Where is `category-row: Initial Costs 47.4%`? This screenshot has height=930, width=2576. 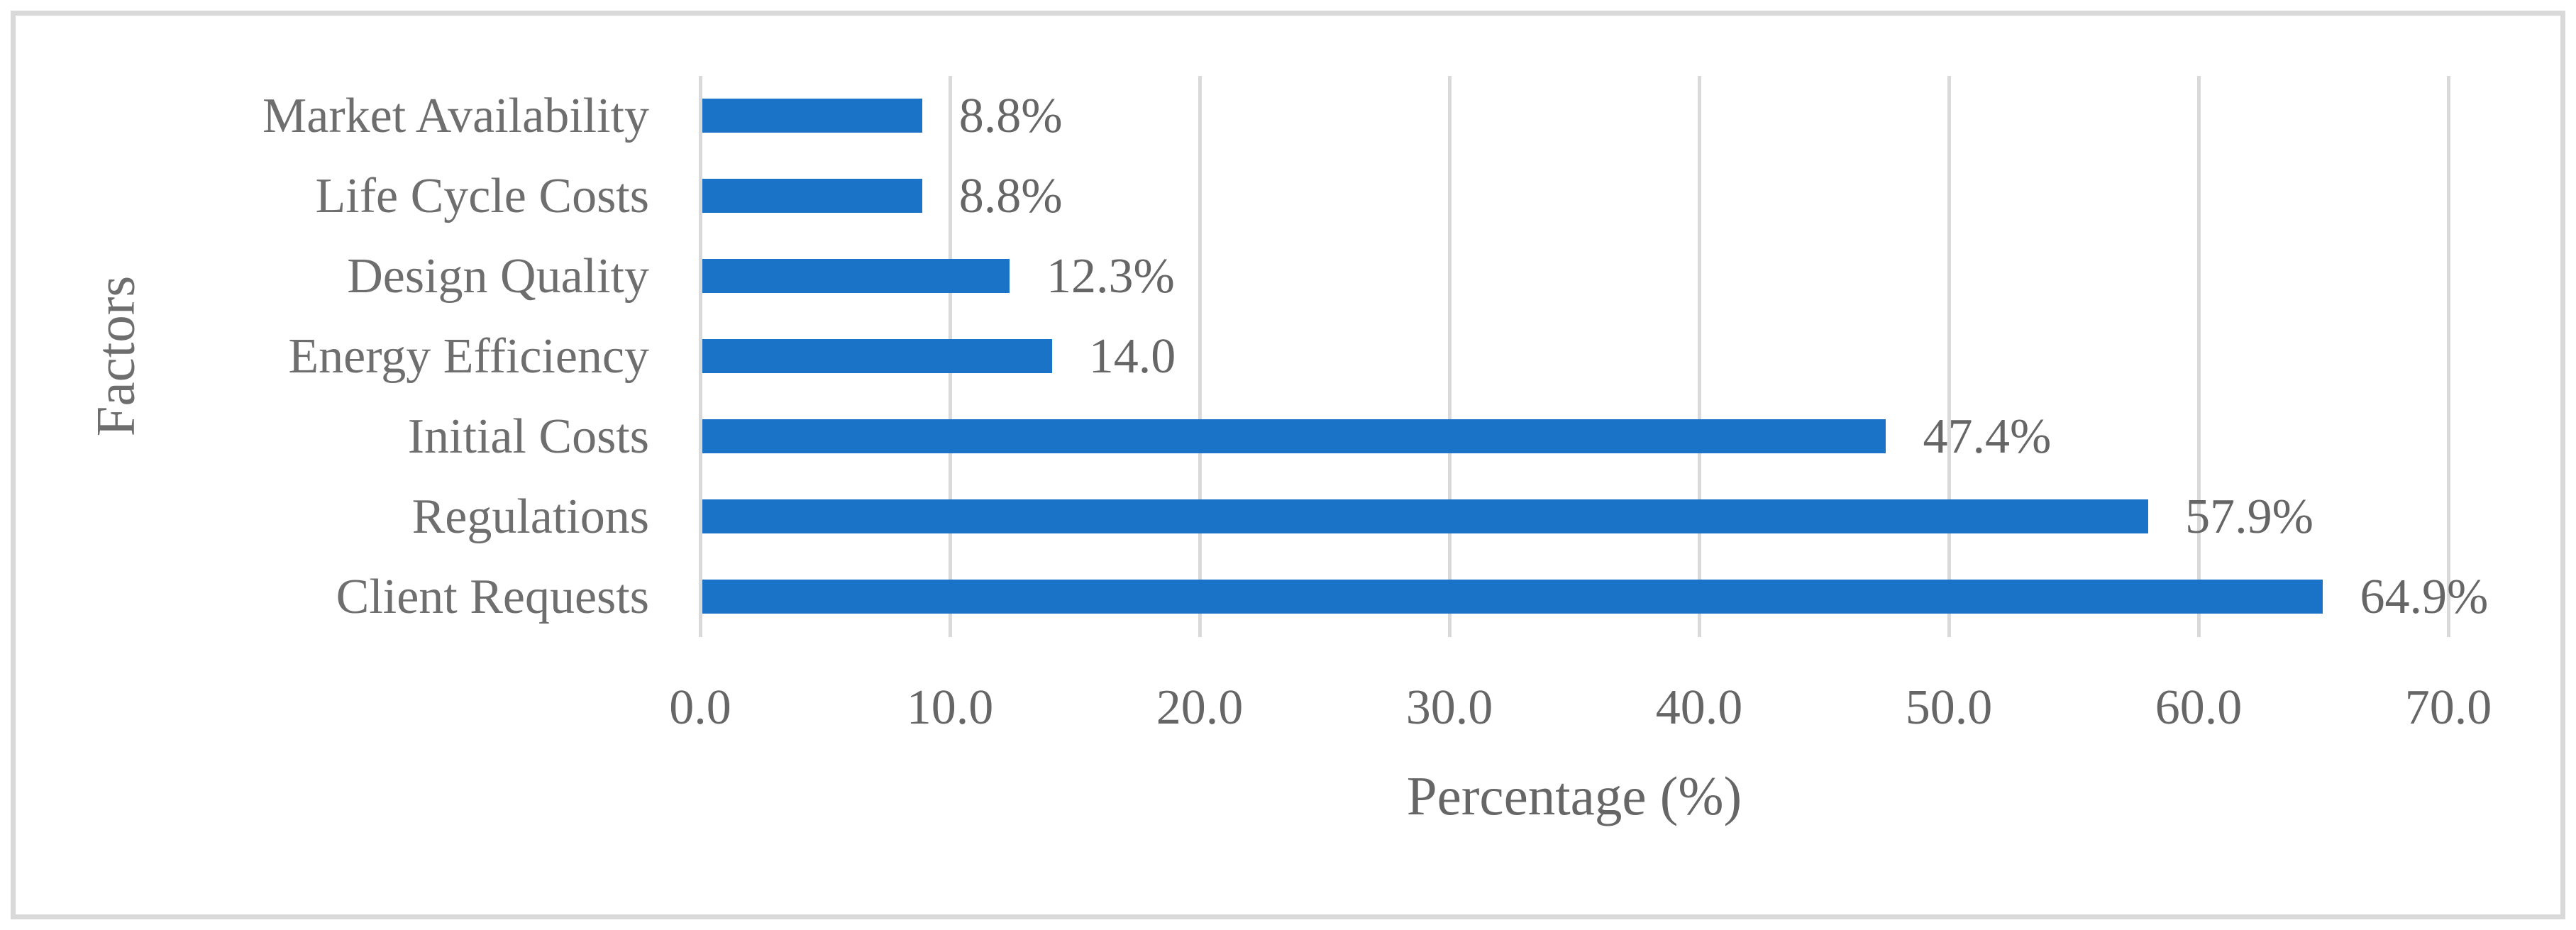
category-row: Initial Costs 47.4% is located at coordinates (1288, 437).